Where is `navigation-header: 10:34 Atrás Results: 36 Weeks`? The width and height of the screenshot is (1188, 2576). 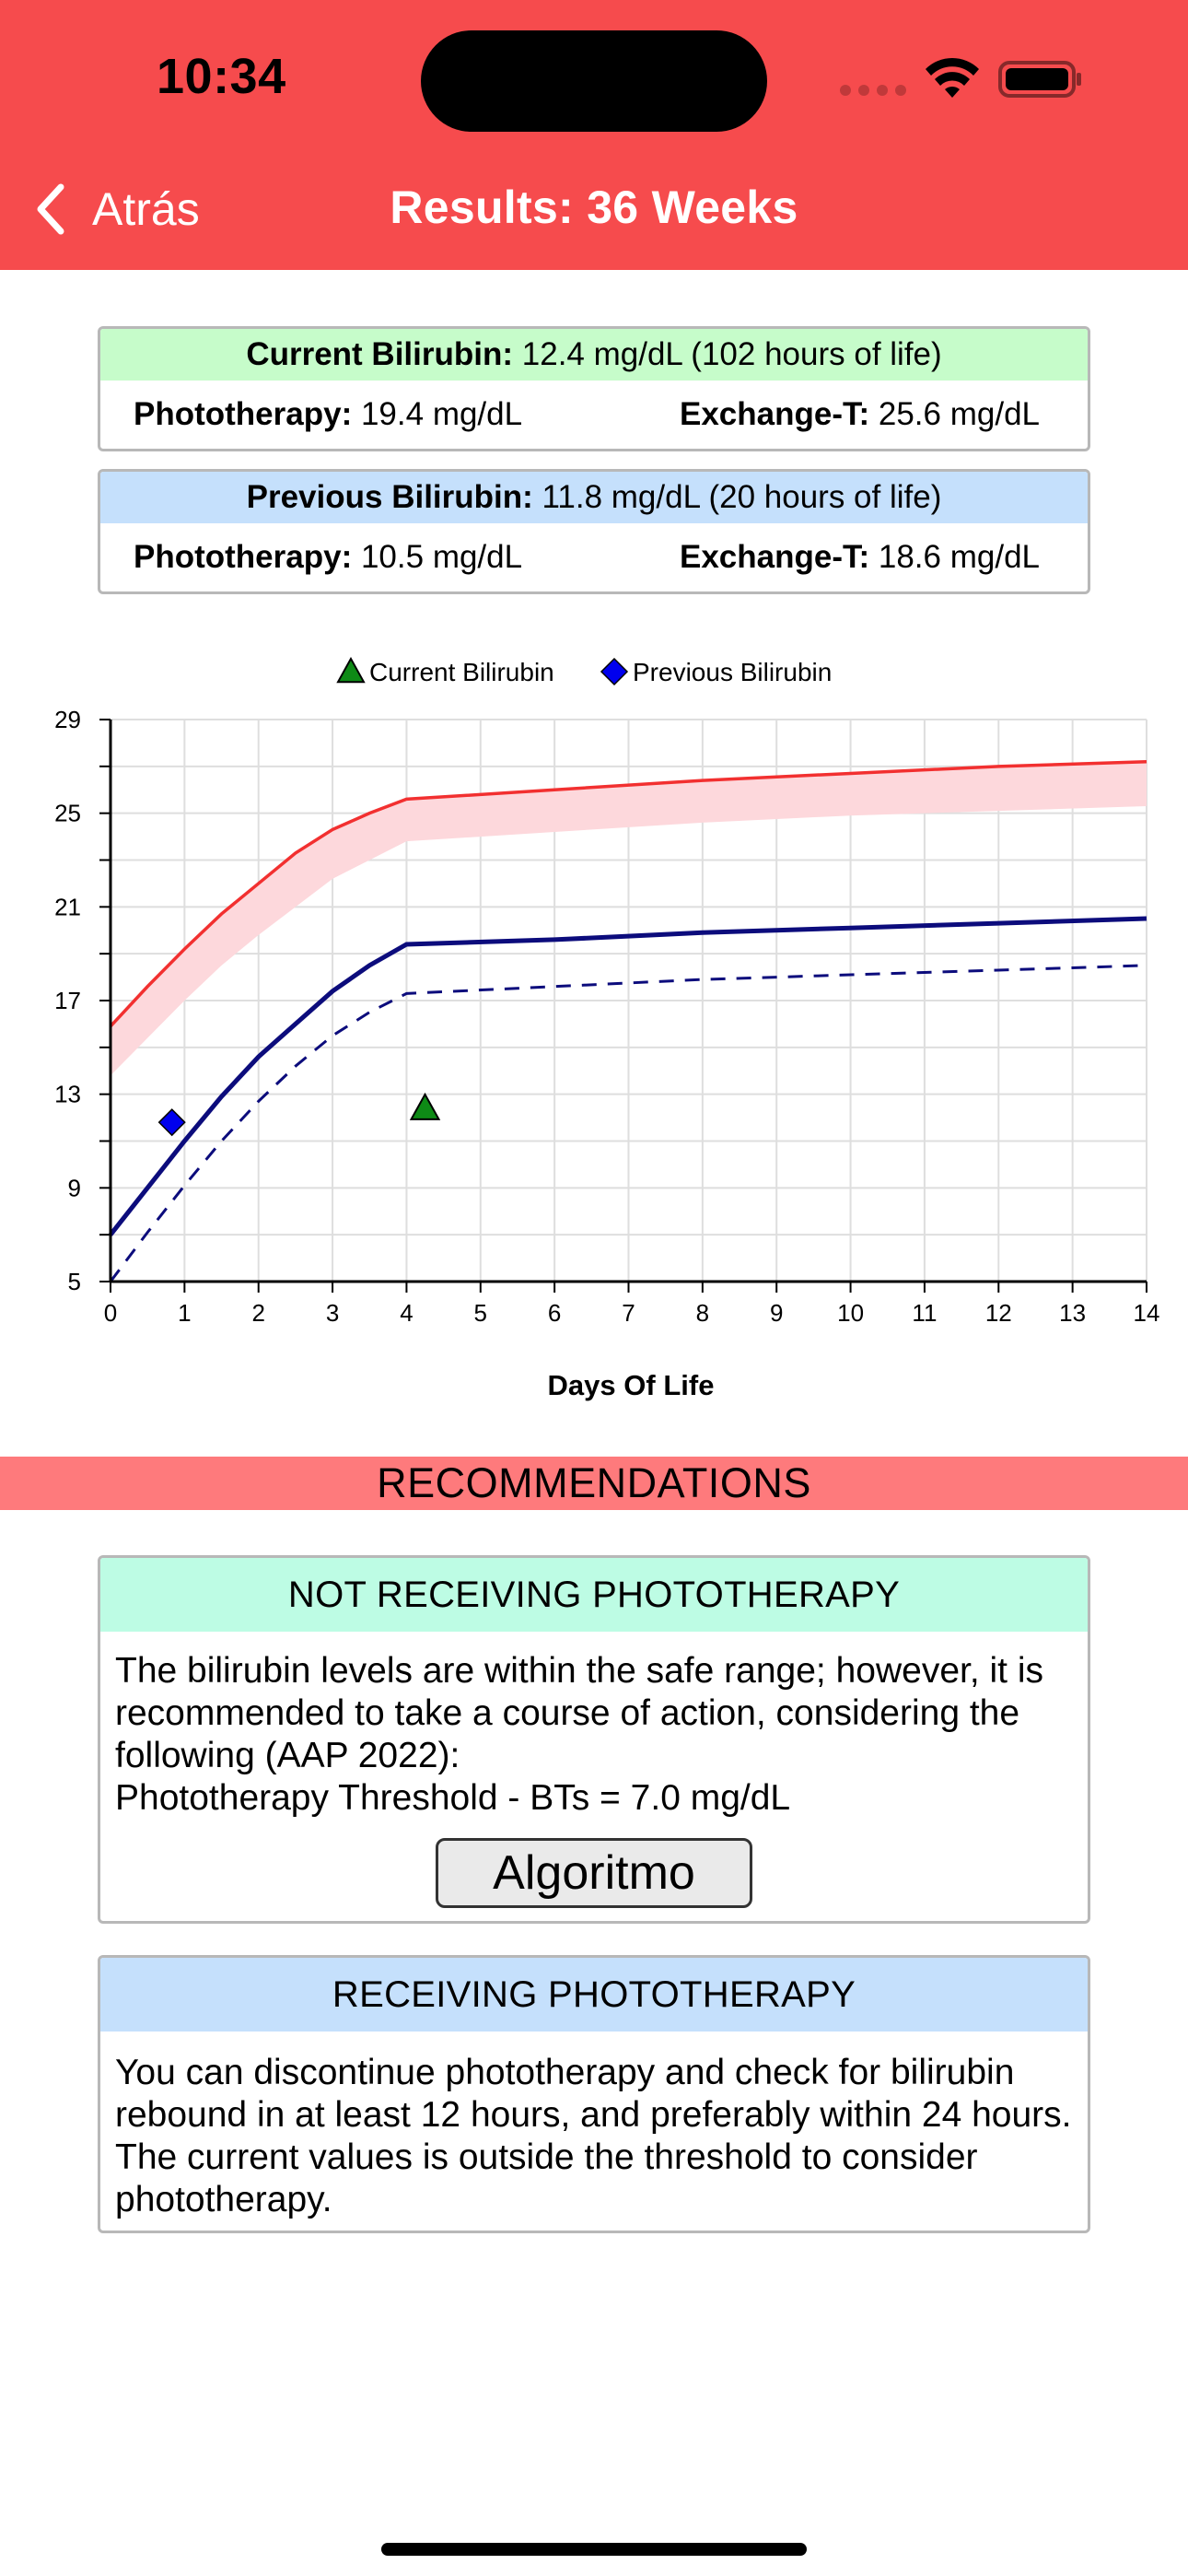 navigation-header: 10:34 Atrás Results: 36 Weeks is located at coordinates (594, 135).